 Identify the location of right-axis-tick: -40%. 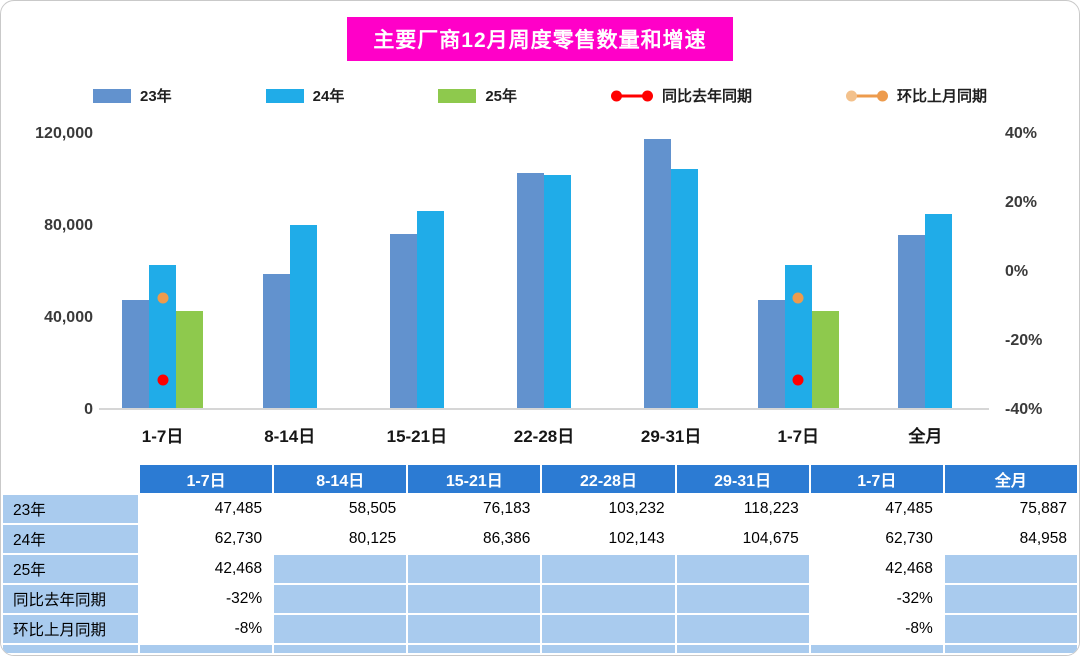
(1024, 409).